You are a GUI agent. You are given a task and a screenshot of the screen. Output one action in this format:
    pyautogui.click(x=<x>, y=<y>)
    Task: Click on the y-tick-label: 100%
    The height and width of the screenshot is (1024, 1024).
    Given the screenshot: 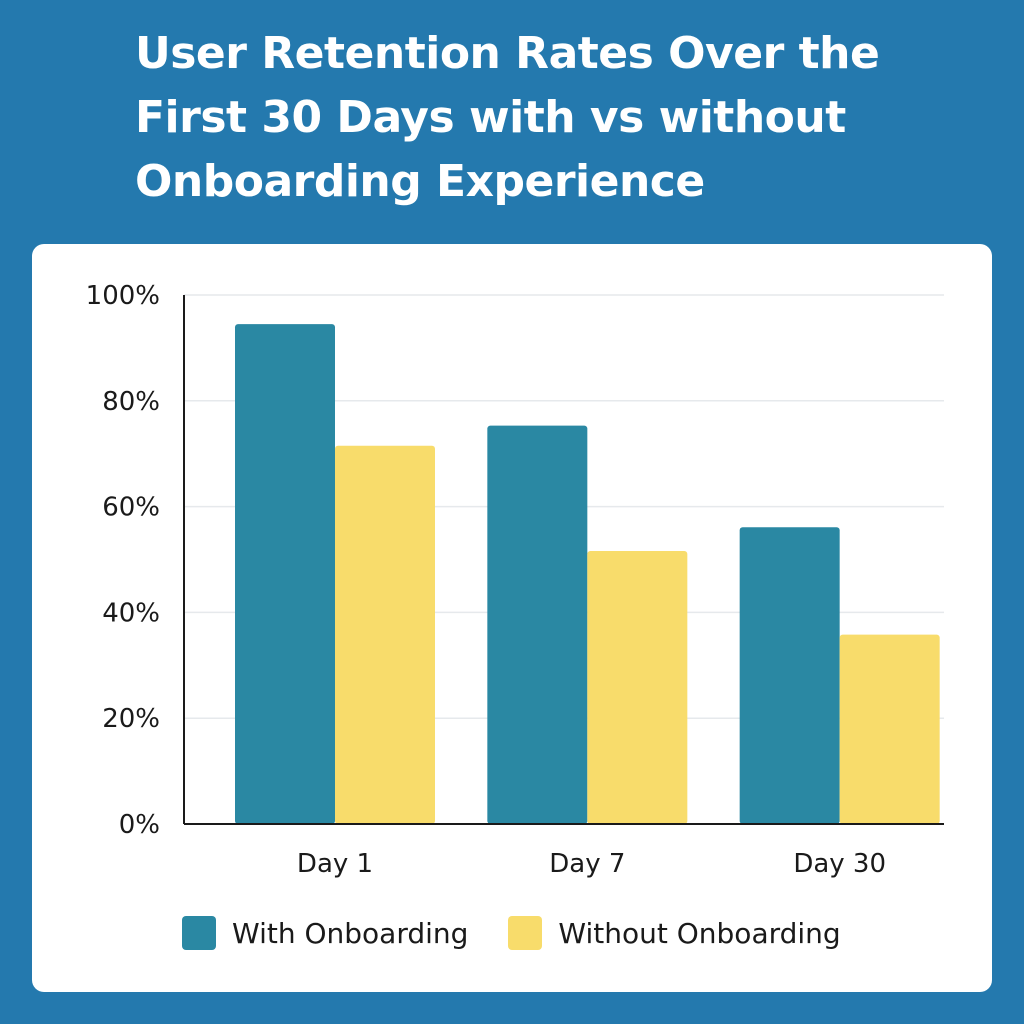 What is the action you would take?
    pyautogui.click(x=123, y=296)
    